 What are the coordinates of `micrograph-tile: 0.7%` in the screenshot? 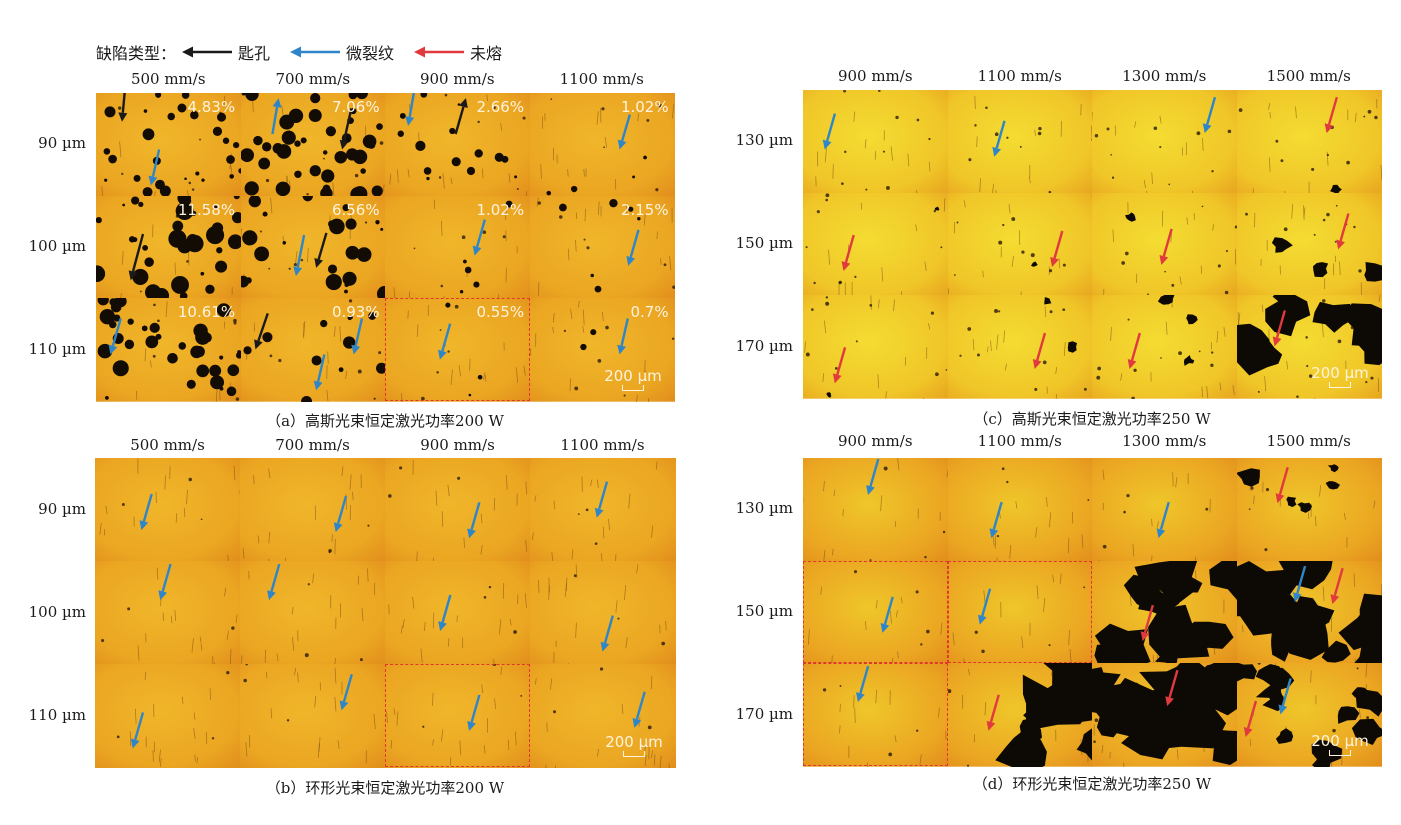 It's located at (602, 350).